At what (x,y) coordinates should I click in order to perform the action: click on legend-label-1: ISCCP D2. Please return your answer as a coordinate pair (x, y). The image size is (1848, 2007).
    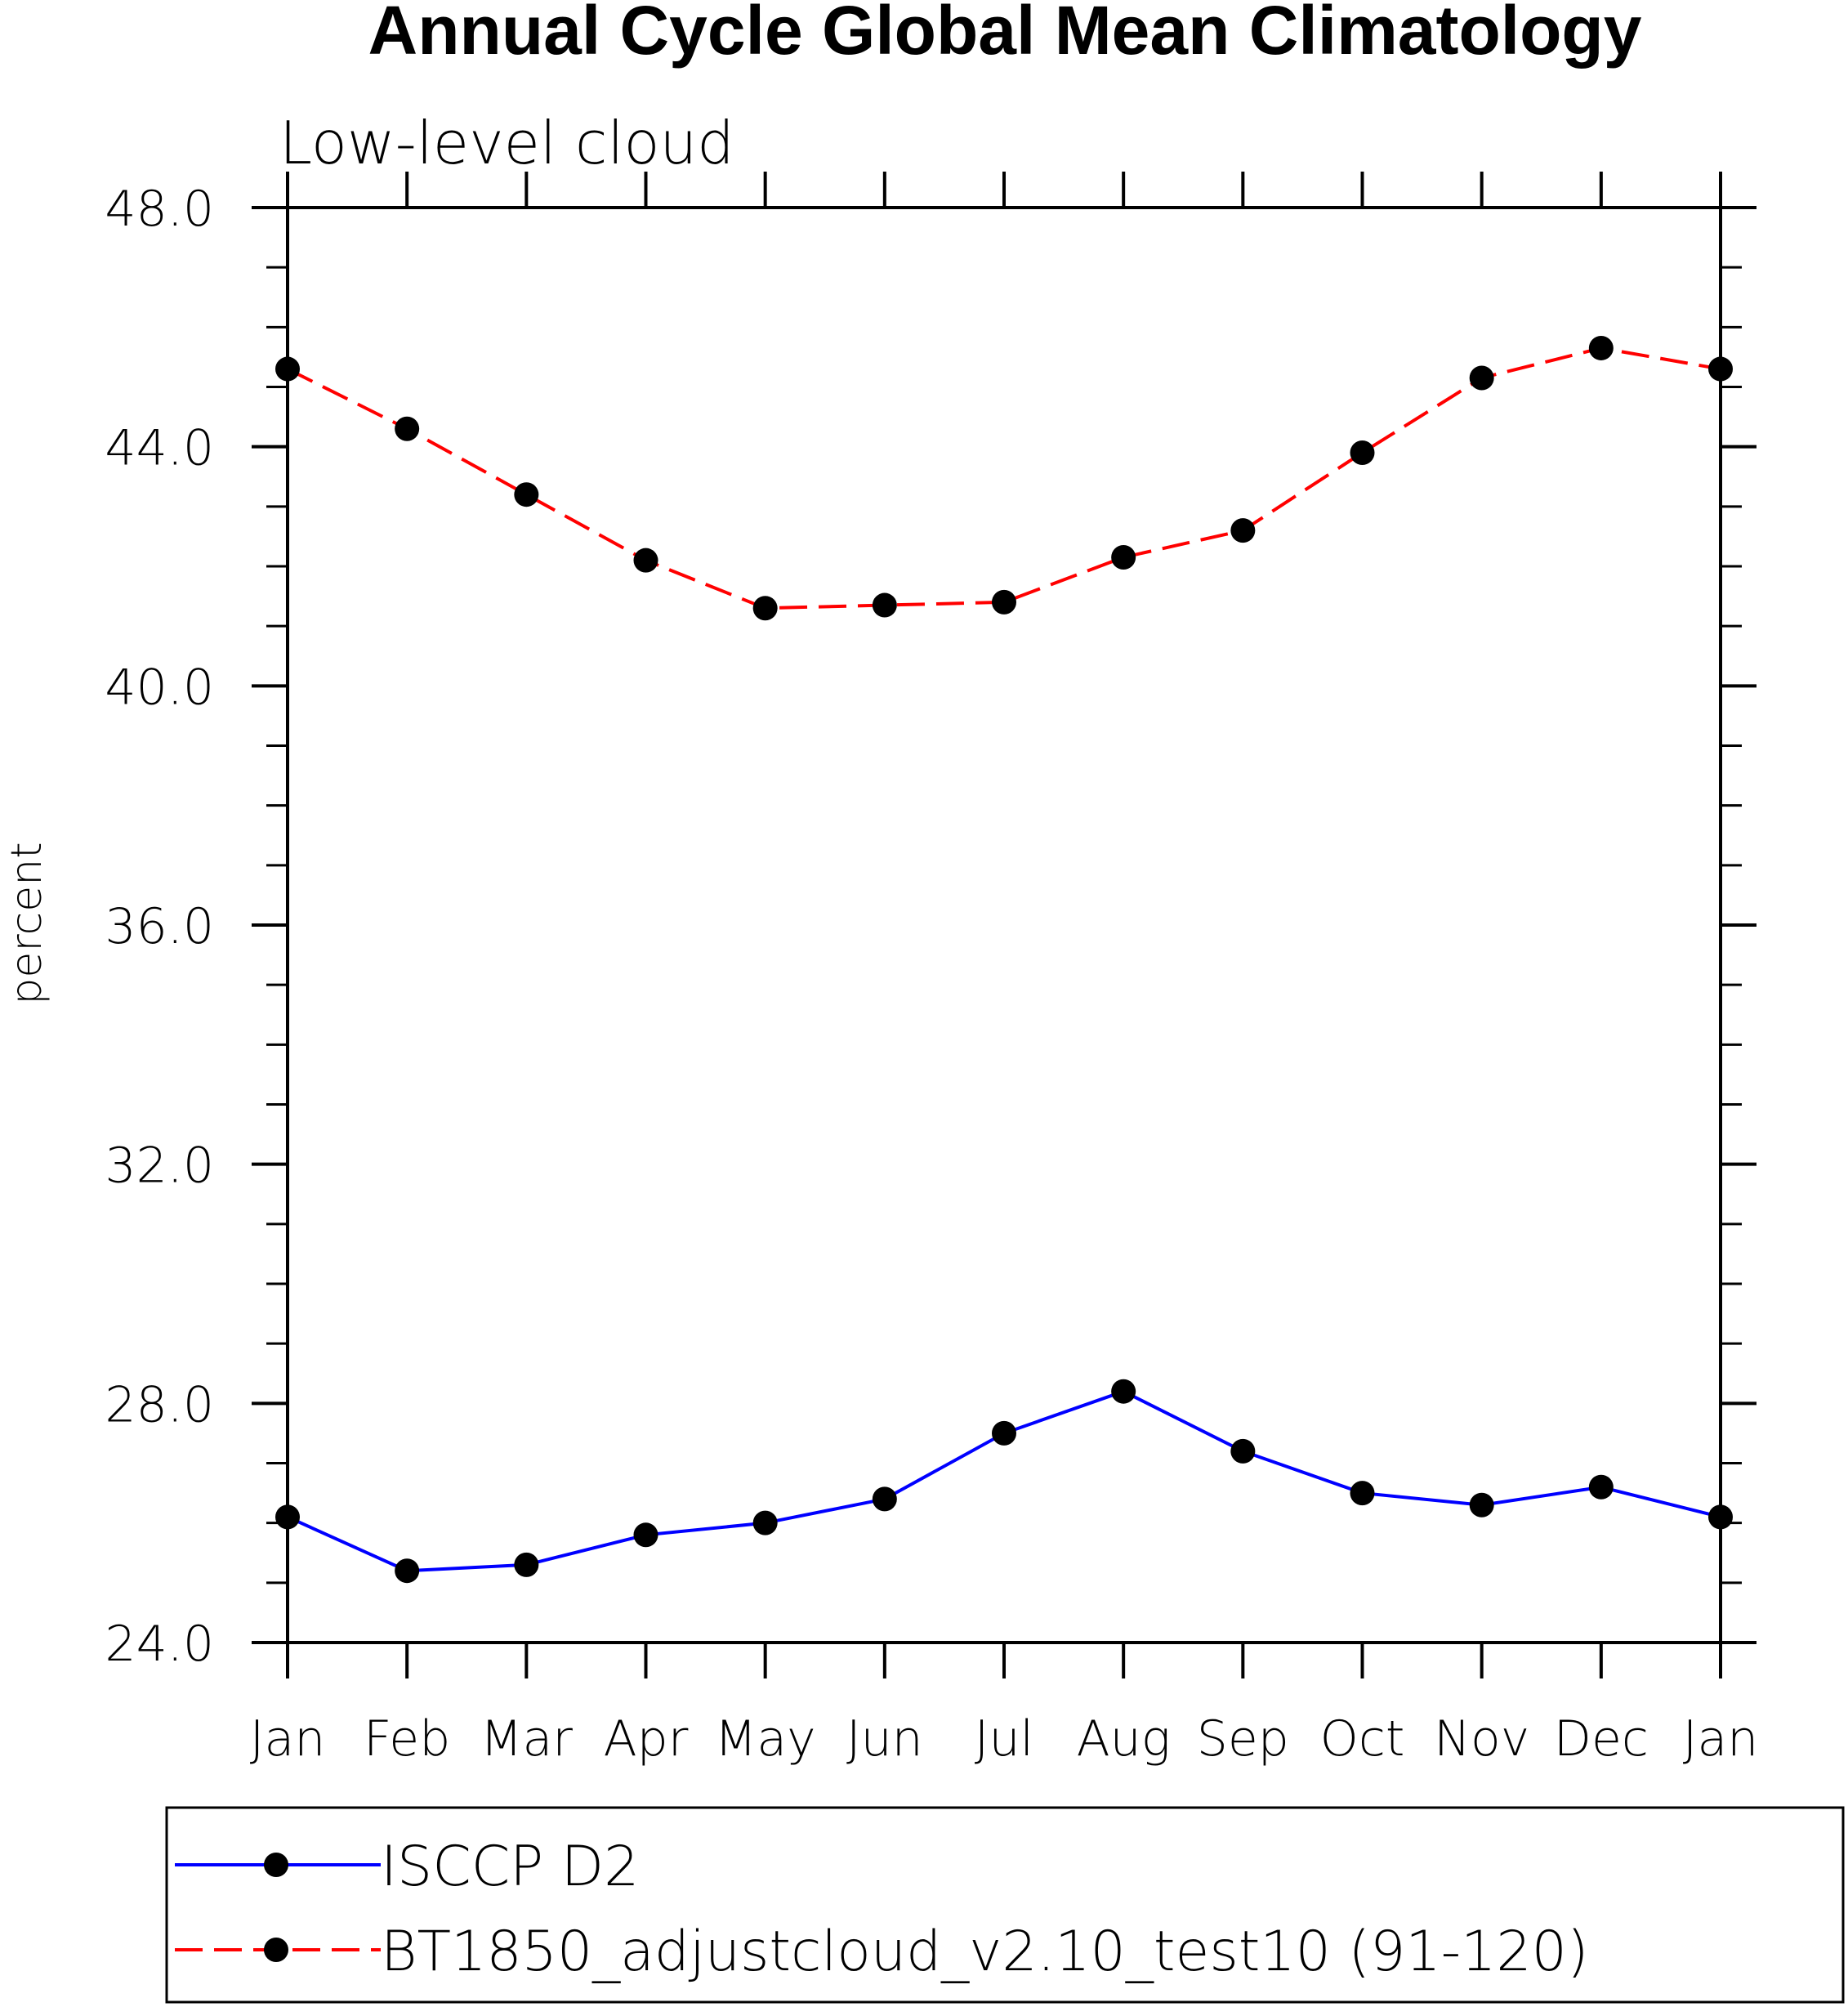
    Looking at the image, I should click on (510, 1867).